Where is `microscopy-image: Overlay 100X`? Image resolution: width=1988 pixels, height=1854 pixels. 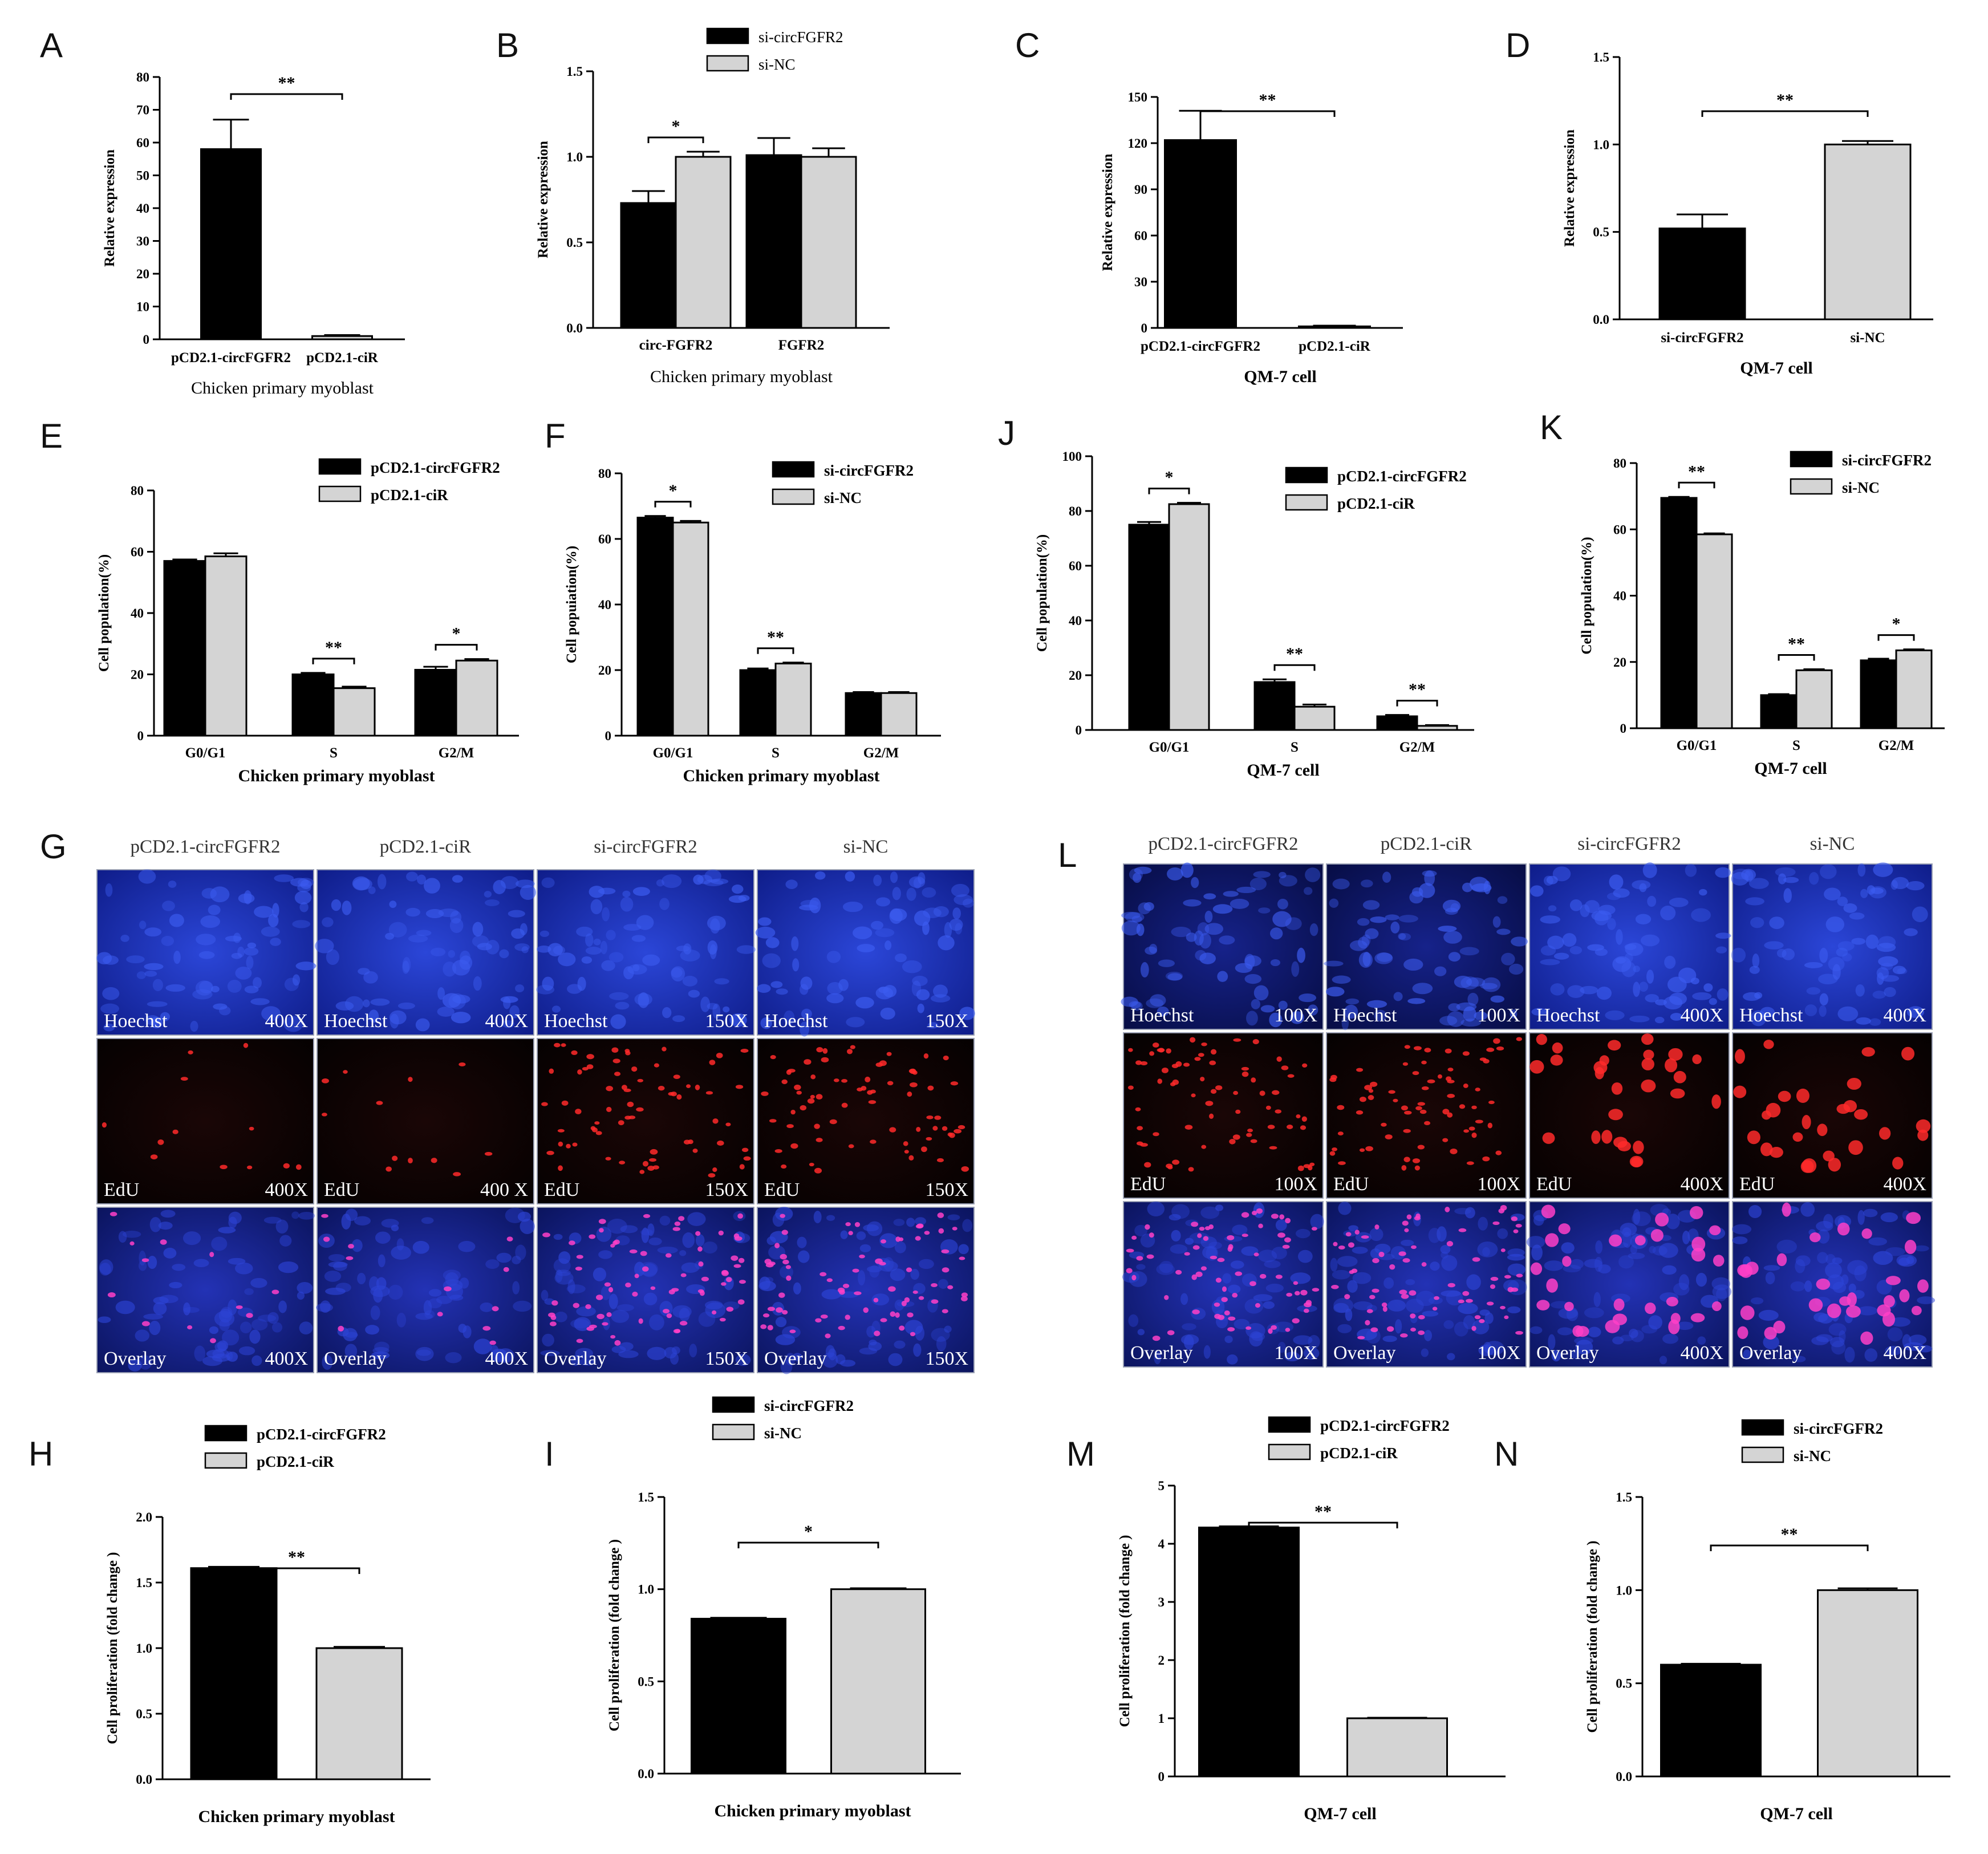
microscopy-image: Overlay 100X is located at coordinates (1223, 1284).